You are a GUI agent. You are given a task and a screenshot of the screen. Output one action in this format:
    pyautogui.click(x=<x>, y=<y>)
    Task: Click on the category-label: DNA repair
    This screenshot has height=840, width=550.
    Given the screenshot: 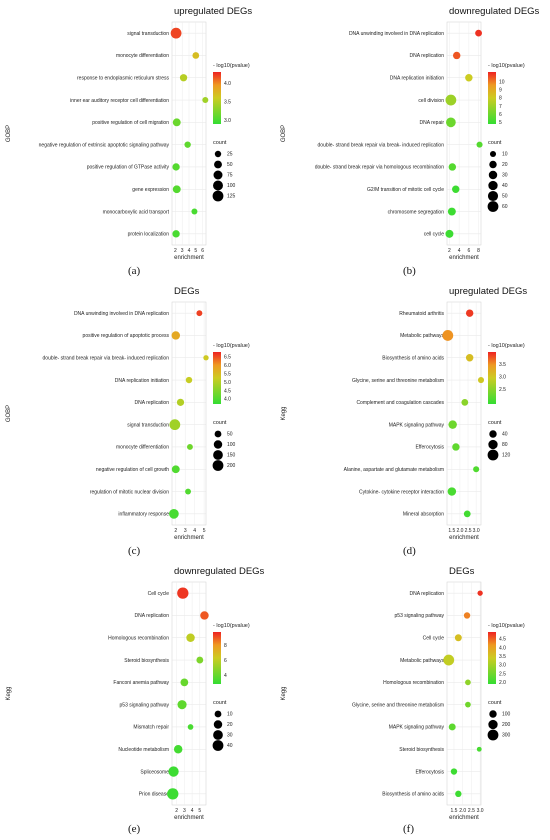 What is the action you would take?
    pyautogui.click(x=432, y=123)
    